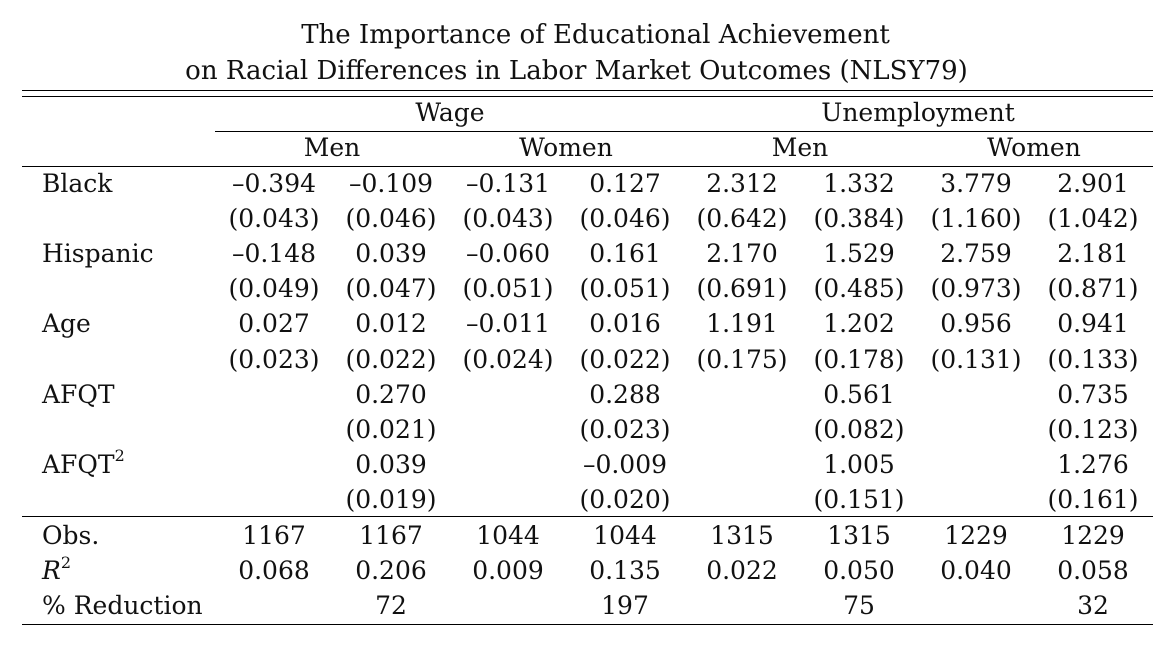 The width and height of the screenshot is (1167, 648). Describe the element at coordinates (583, 605) in the screenshot. I see `stats-row: % Reduction 72 197 75 32` at that location.